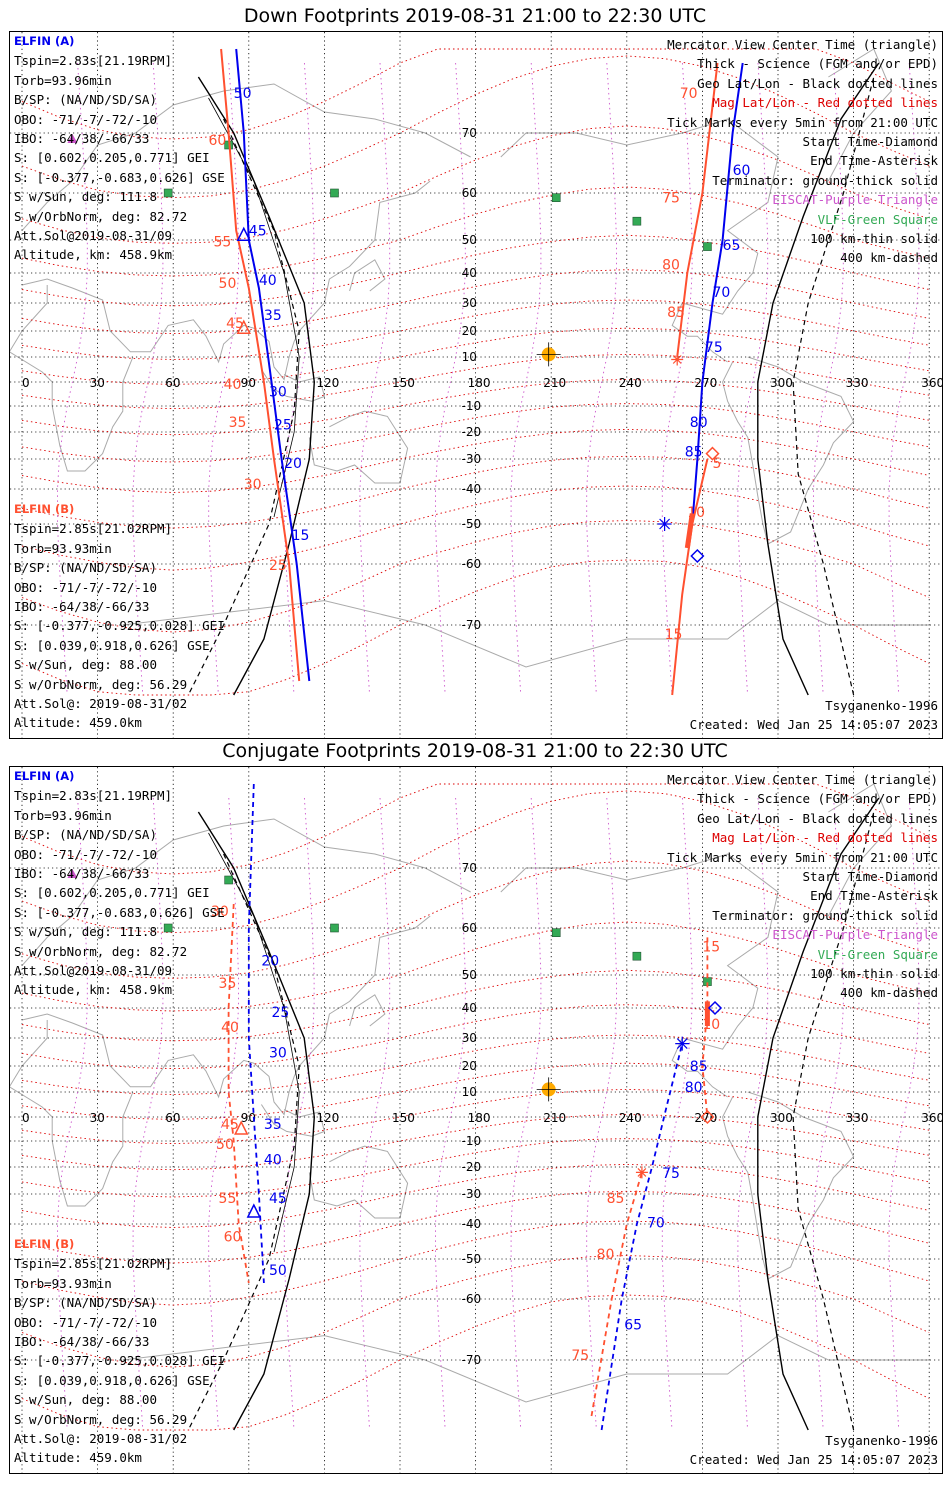  Describe the element at coordinates (26, 1118) in the screenshot. I see `lon-tick: 0` at that location.